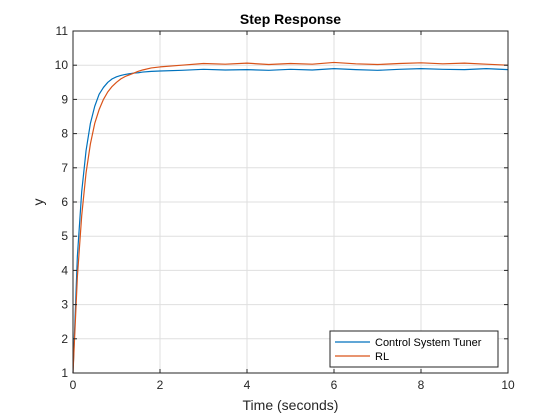  What do you see at coordinates (247, 385) in the screenshot?
I see `x-tick-label: 4` at bounding box center [247, 385].